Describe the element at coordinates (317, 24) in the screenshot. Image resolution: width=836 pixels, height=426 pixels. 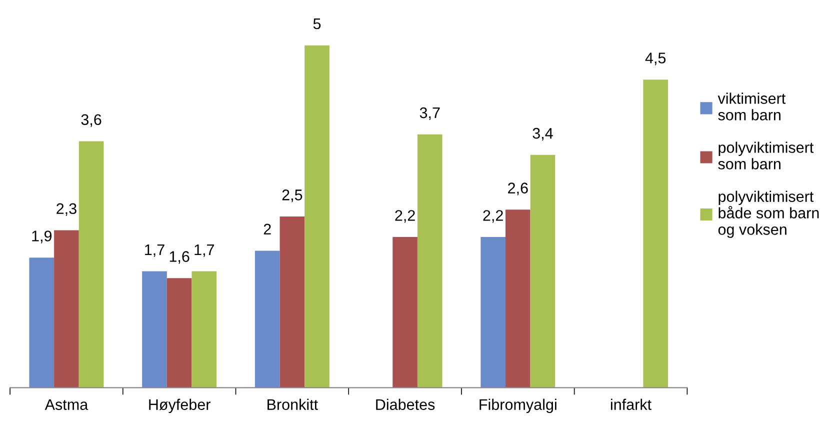
I see `data-label: 5` at that location.